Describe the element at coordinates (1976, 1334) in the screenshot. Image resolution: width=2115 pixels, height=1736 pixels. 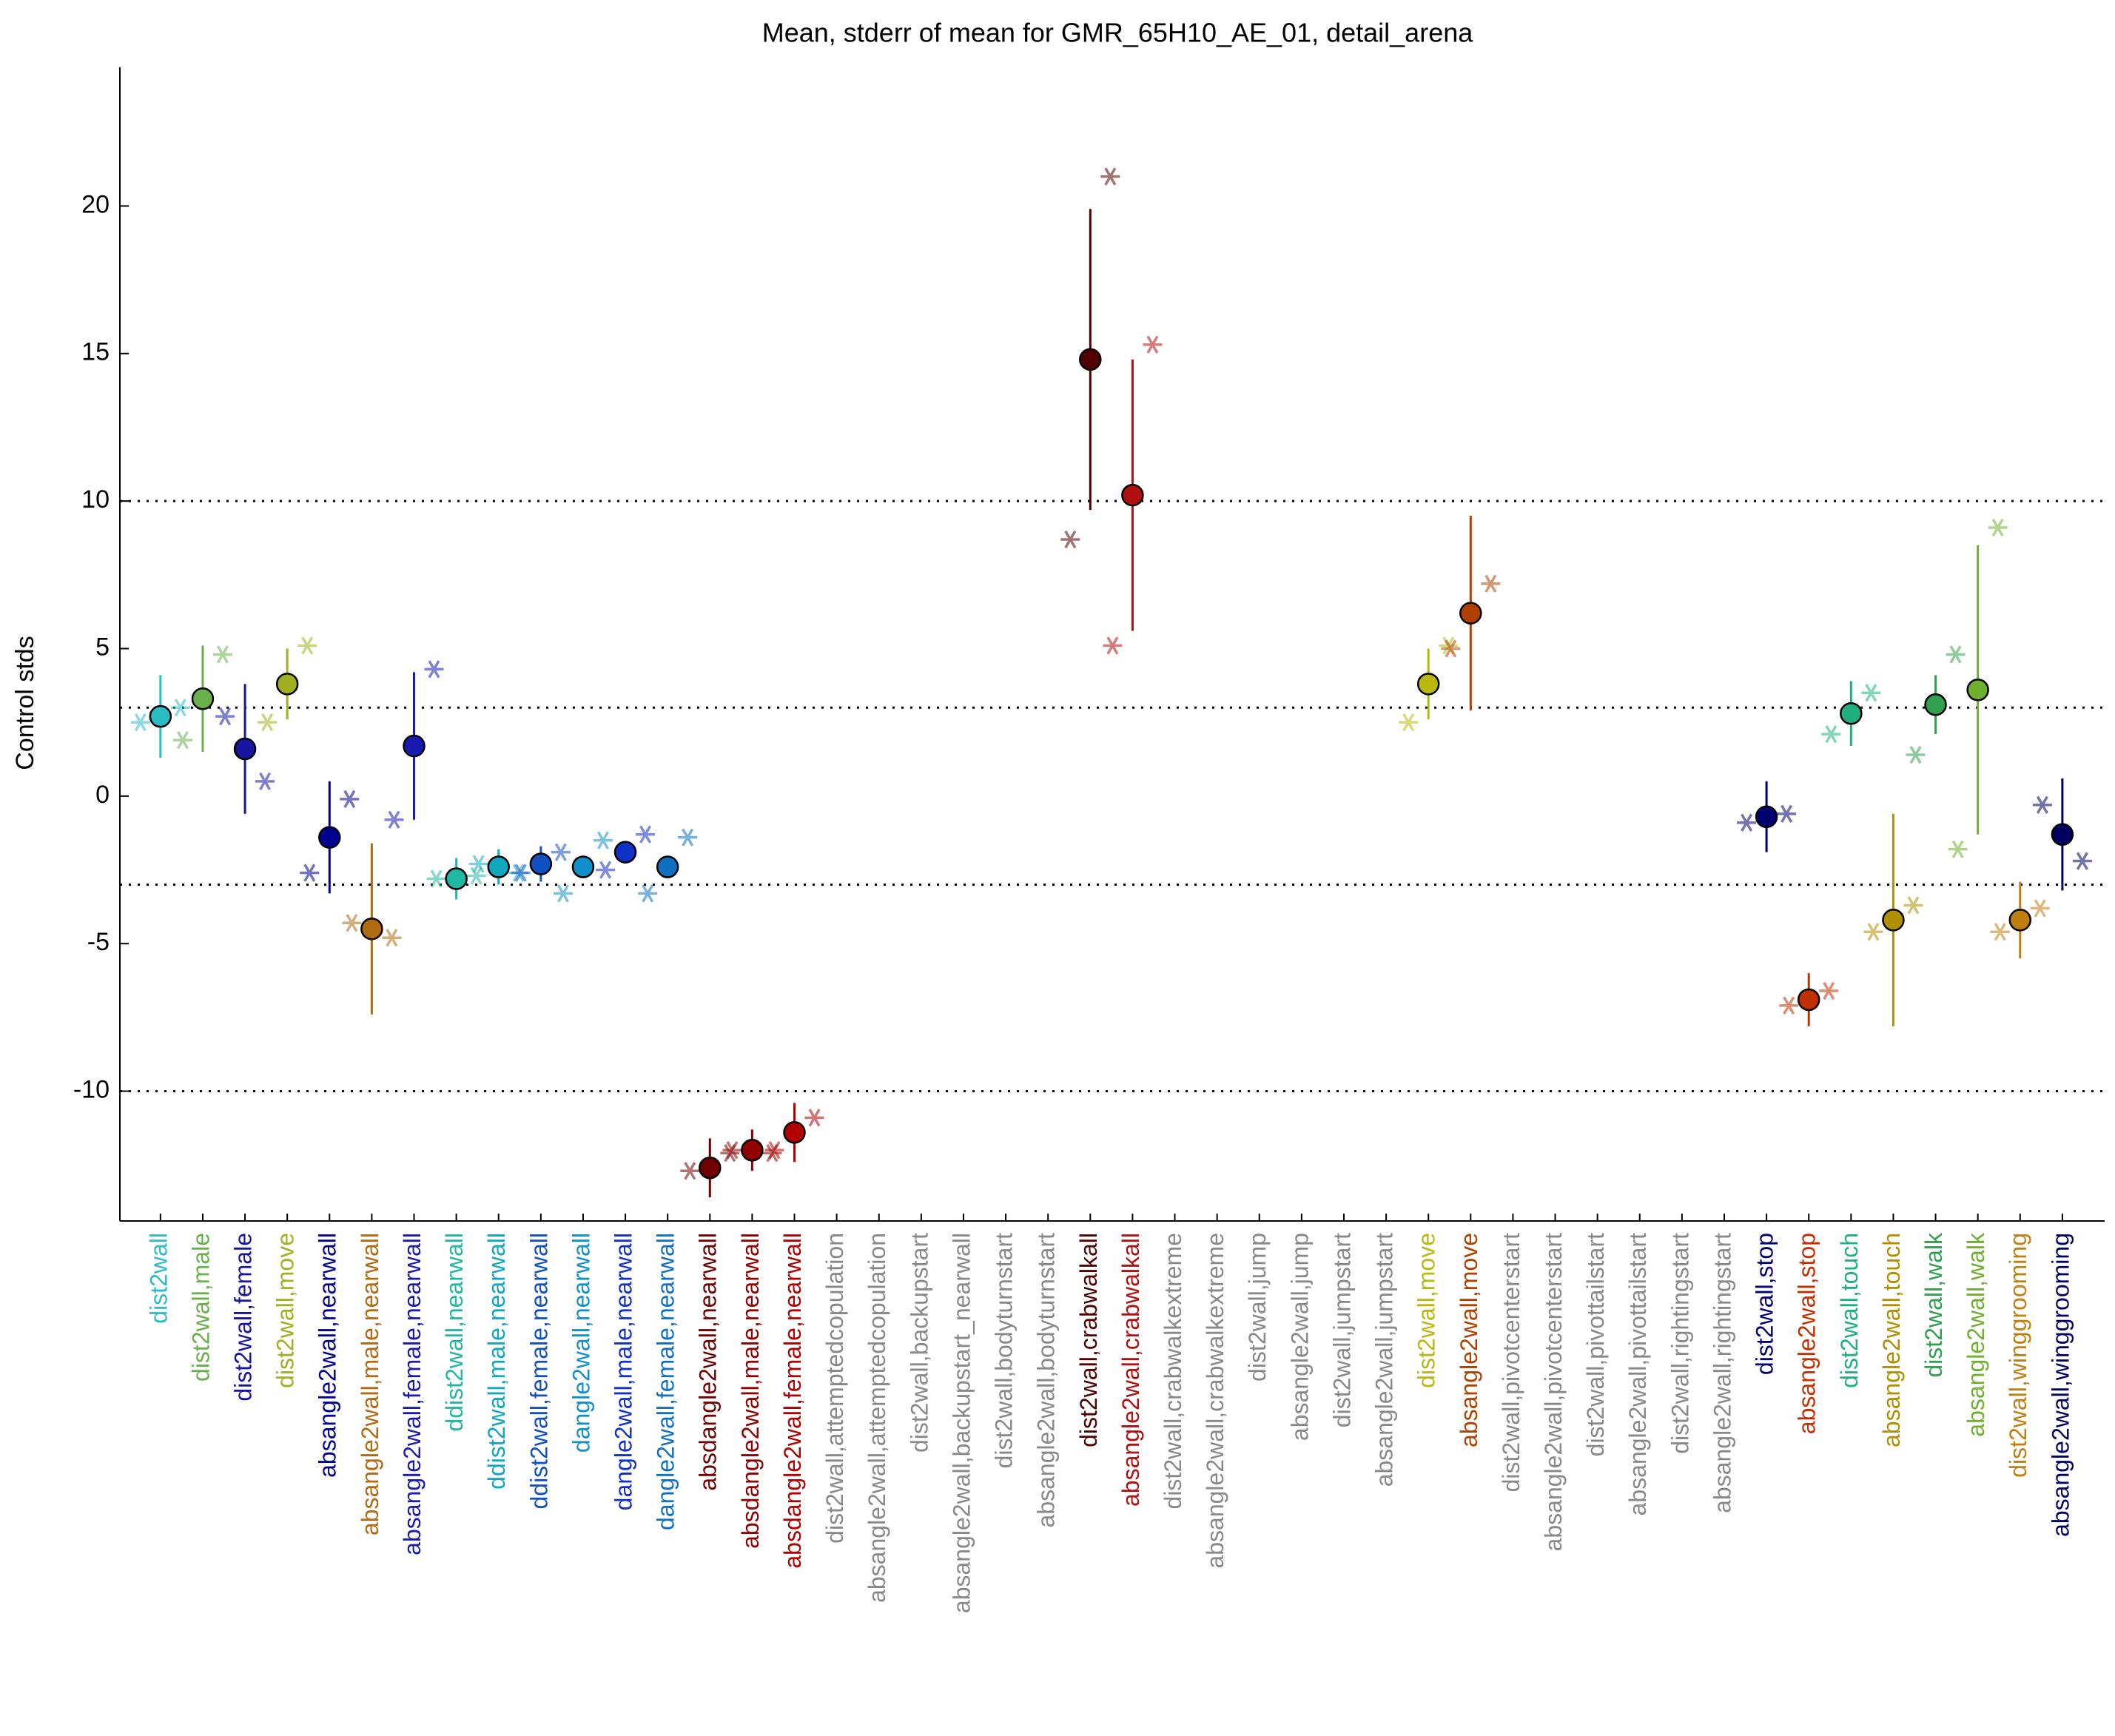
I see `x-tick-label: absangle2wall,walk` at that location.